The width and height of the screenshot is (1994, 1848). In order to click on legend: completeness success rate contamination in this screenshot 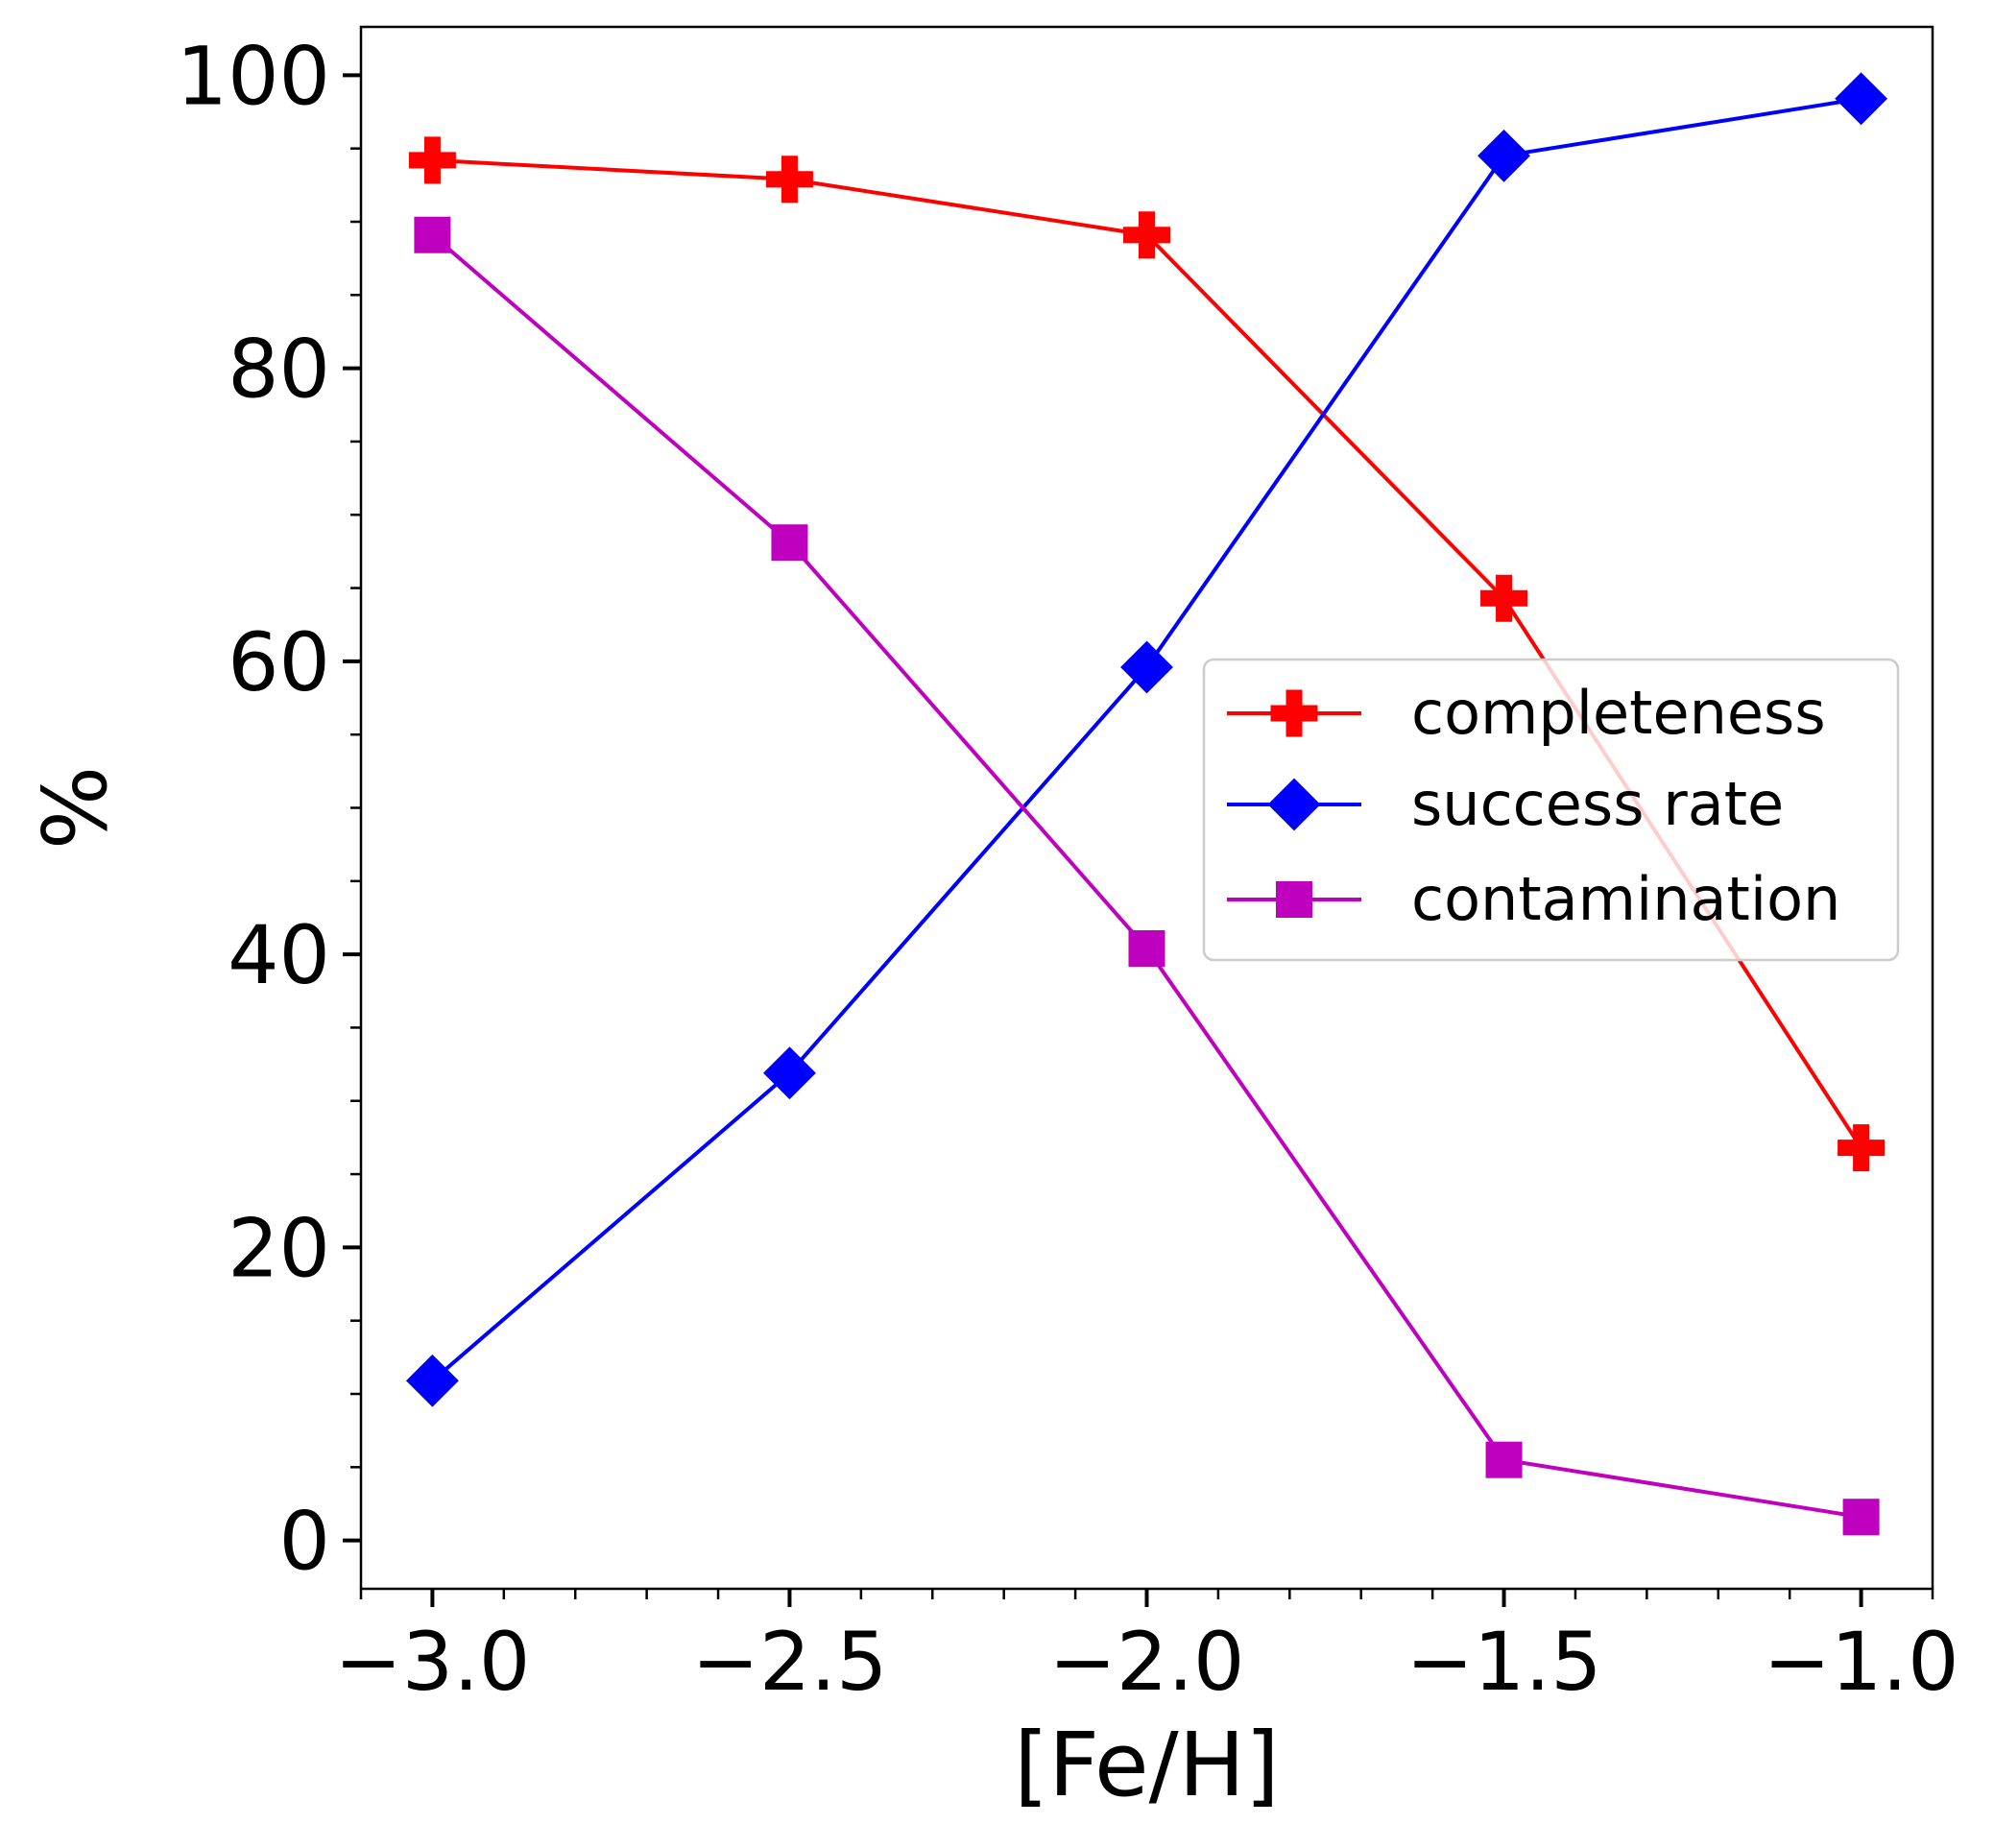, I will do `click(1551, 810)`.